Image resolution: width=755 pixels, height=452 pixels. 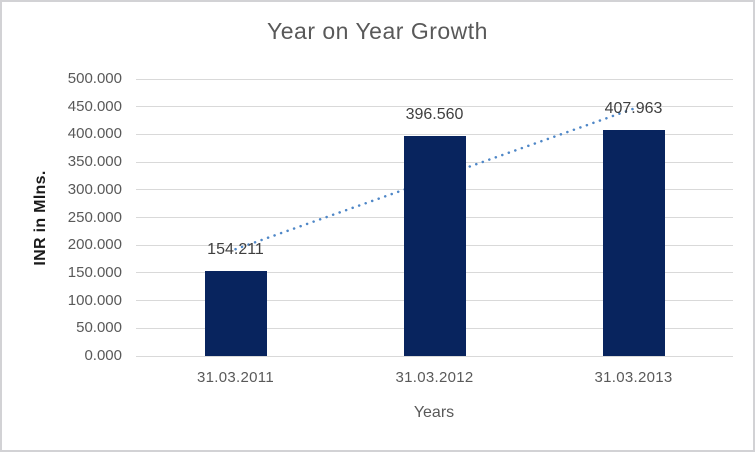 I want to click on y-tick-label: 50.000, so click(x=99, y=328).